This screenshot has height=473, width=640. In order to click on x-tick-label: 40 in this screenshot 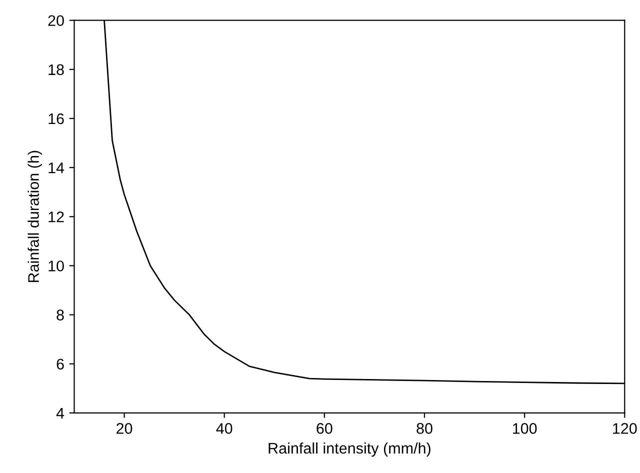, I will do `click(224, 428)`.